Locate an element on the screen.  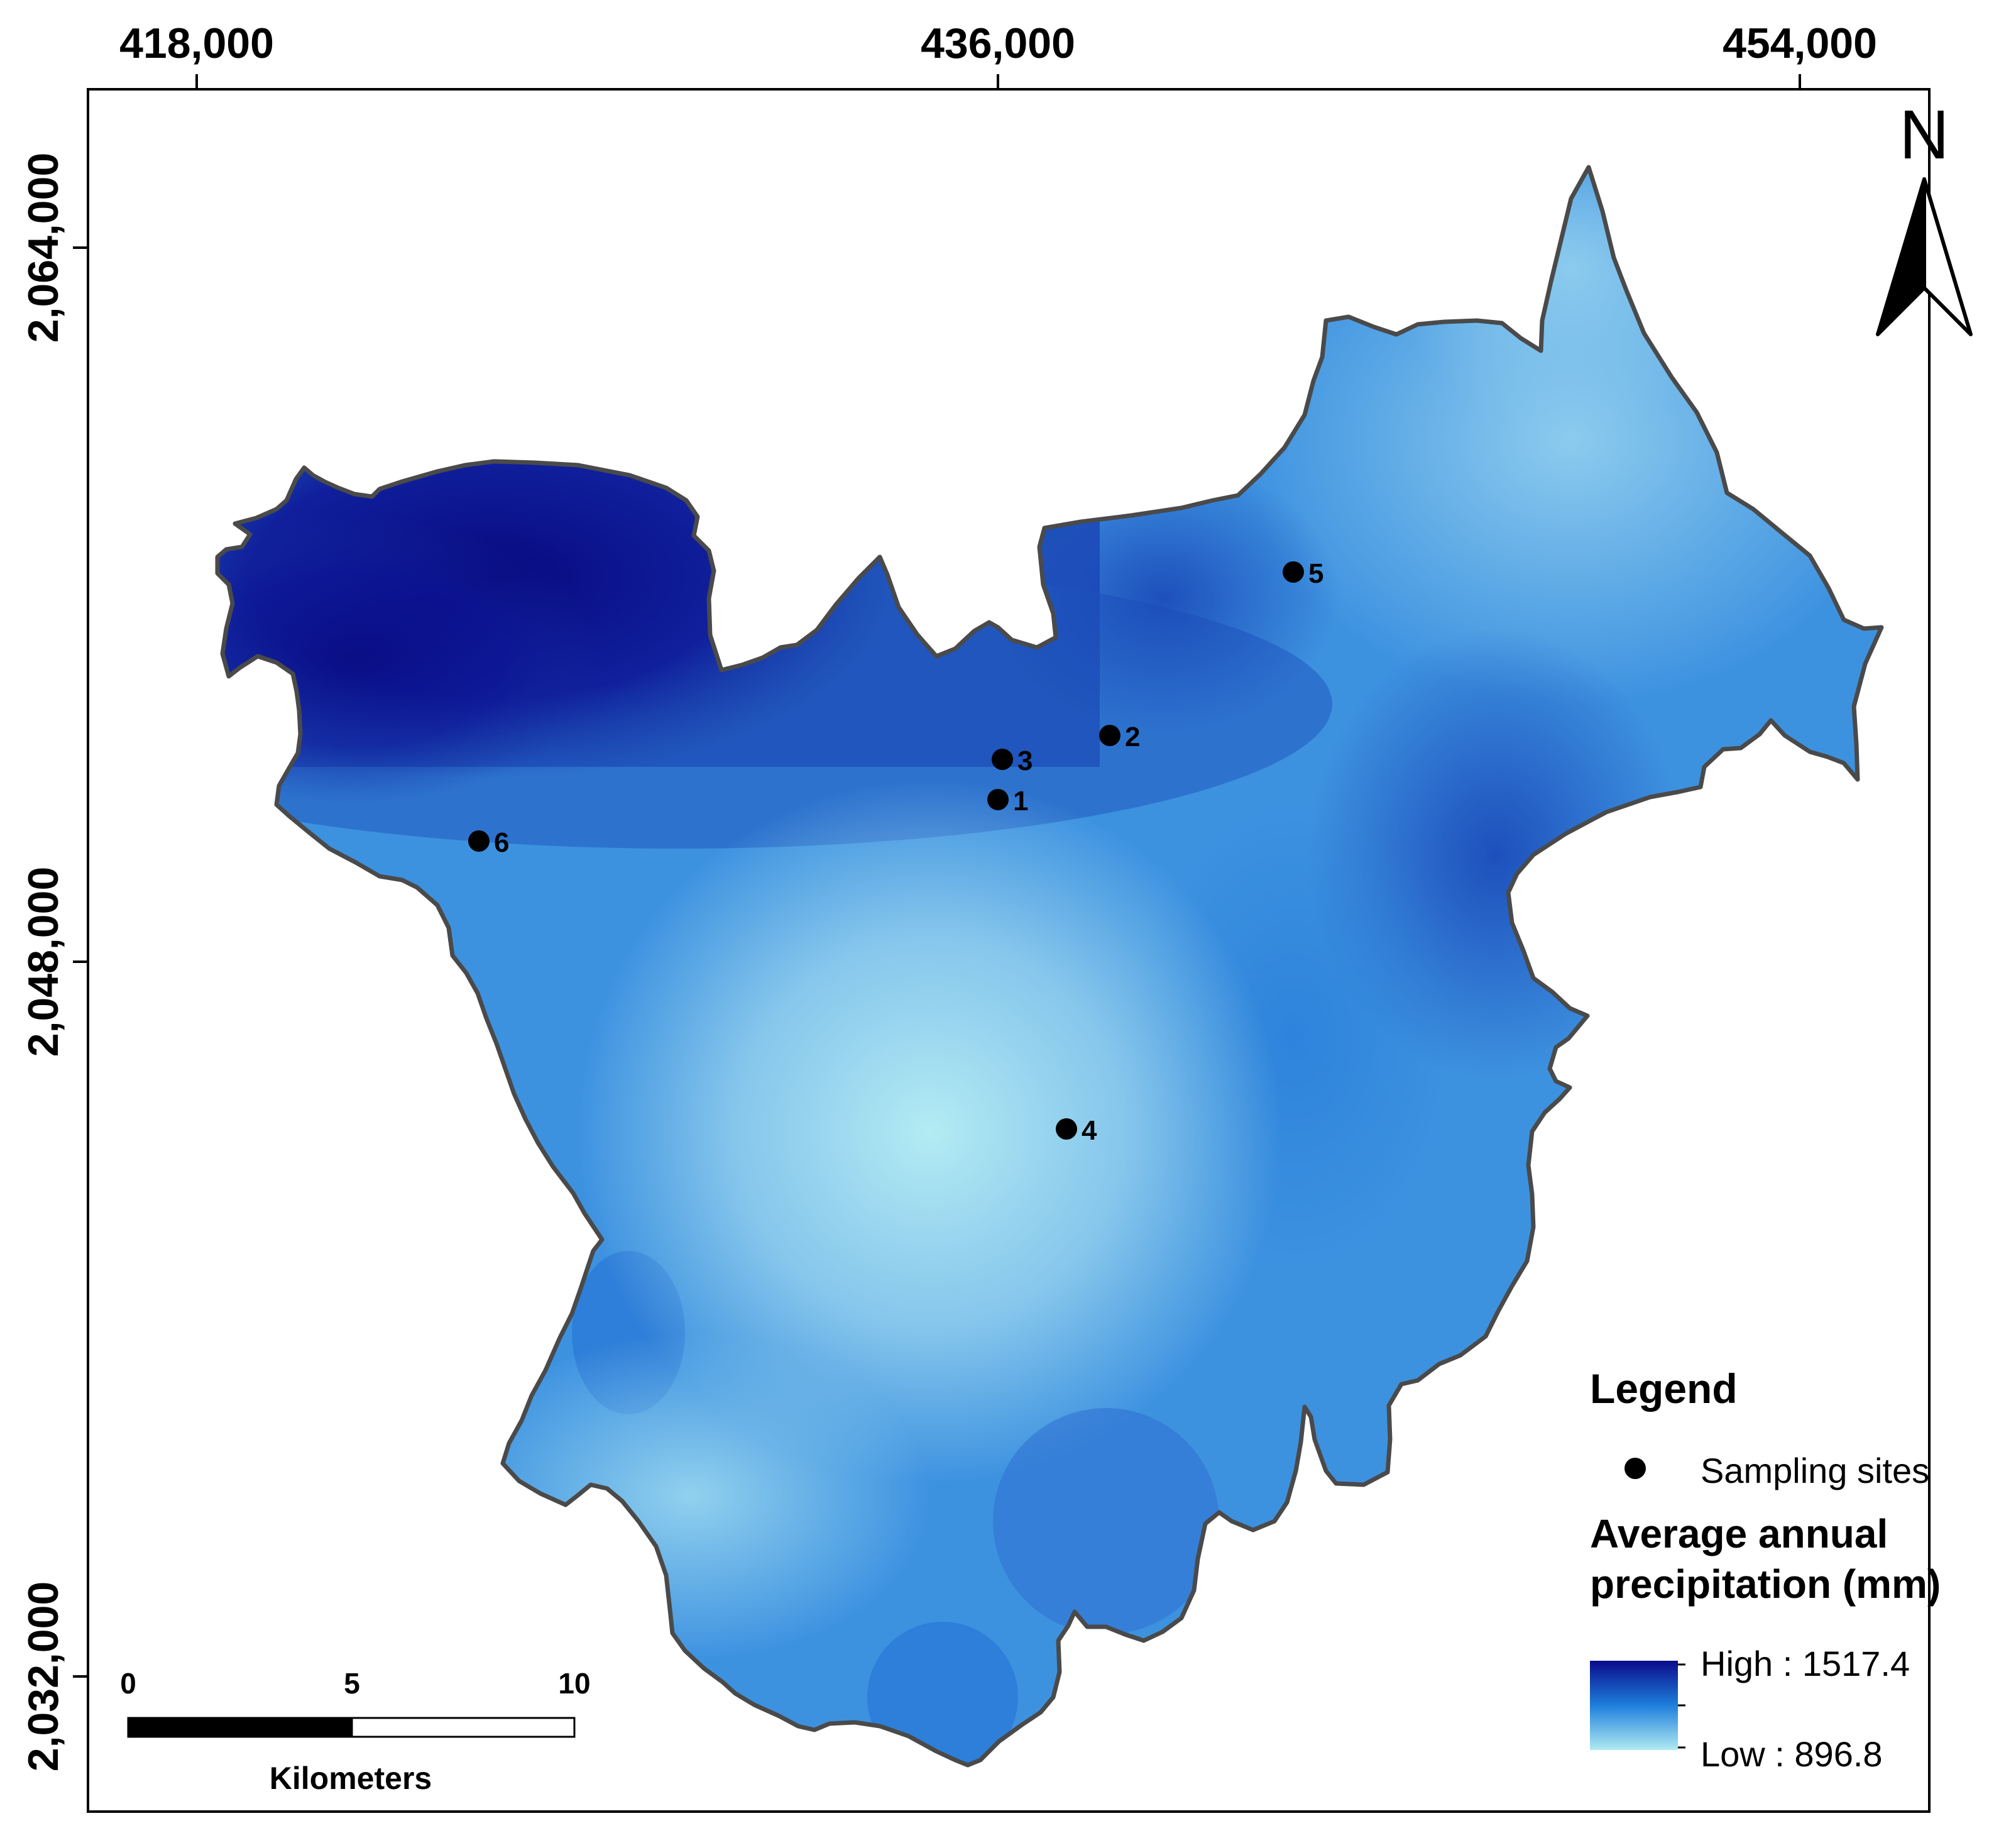
x-tick-label-436000: 436,000 is located at coordinates (998, 43).